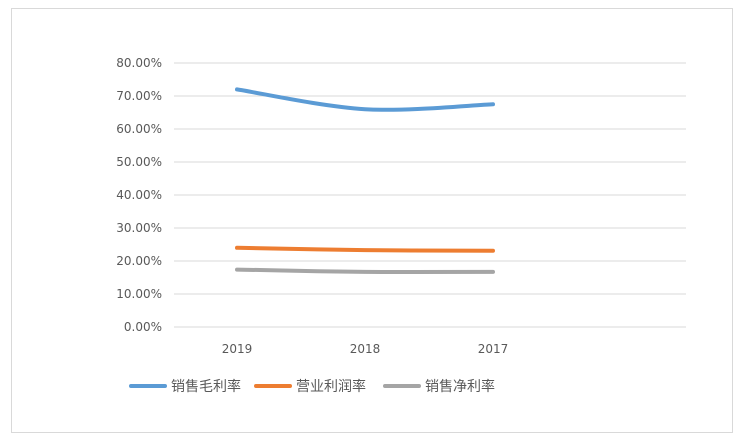  I want to click on y-tick-label: 10.00%, so click(139, 294).